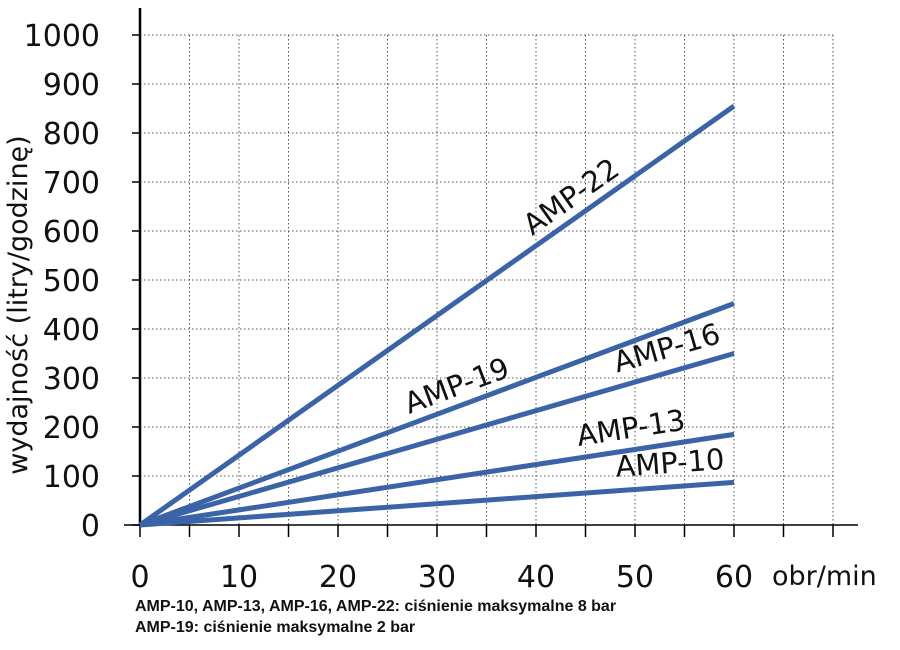 Image resolution: width=900 pixels, height=650 pixels. What do you see at coordinates (71, 330) in the screenshot?
I see `y-tick-label: 400` at bounding box center [71, 330].